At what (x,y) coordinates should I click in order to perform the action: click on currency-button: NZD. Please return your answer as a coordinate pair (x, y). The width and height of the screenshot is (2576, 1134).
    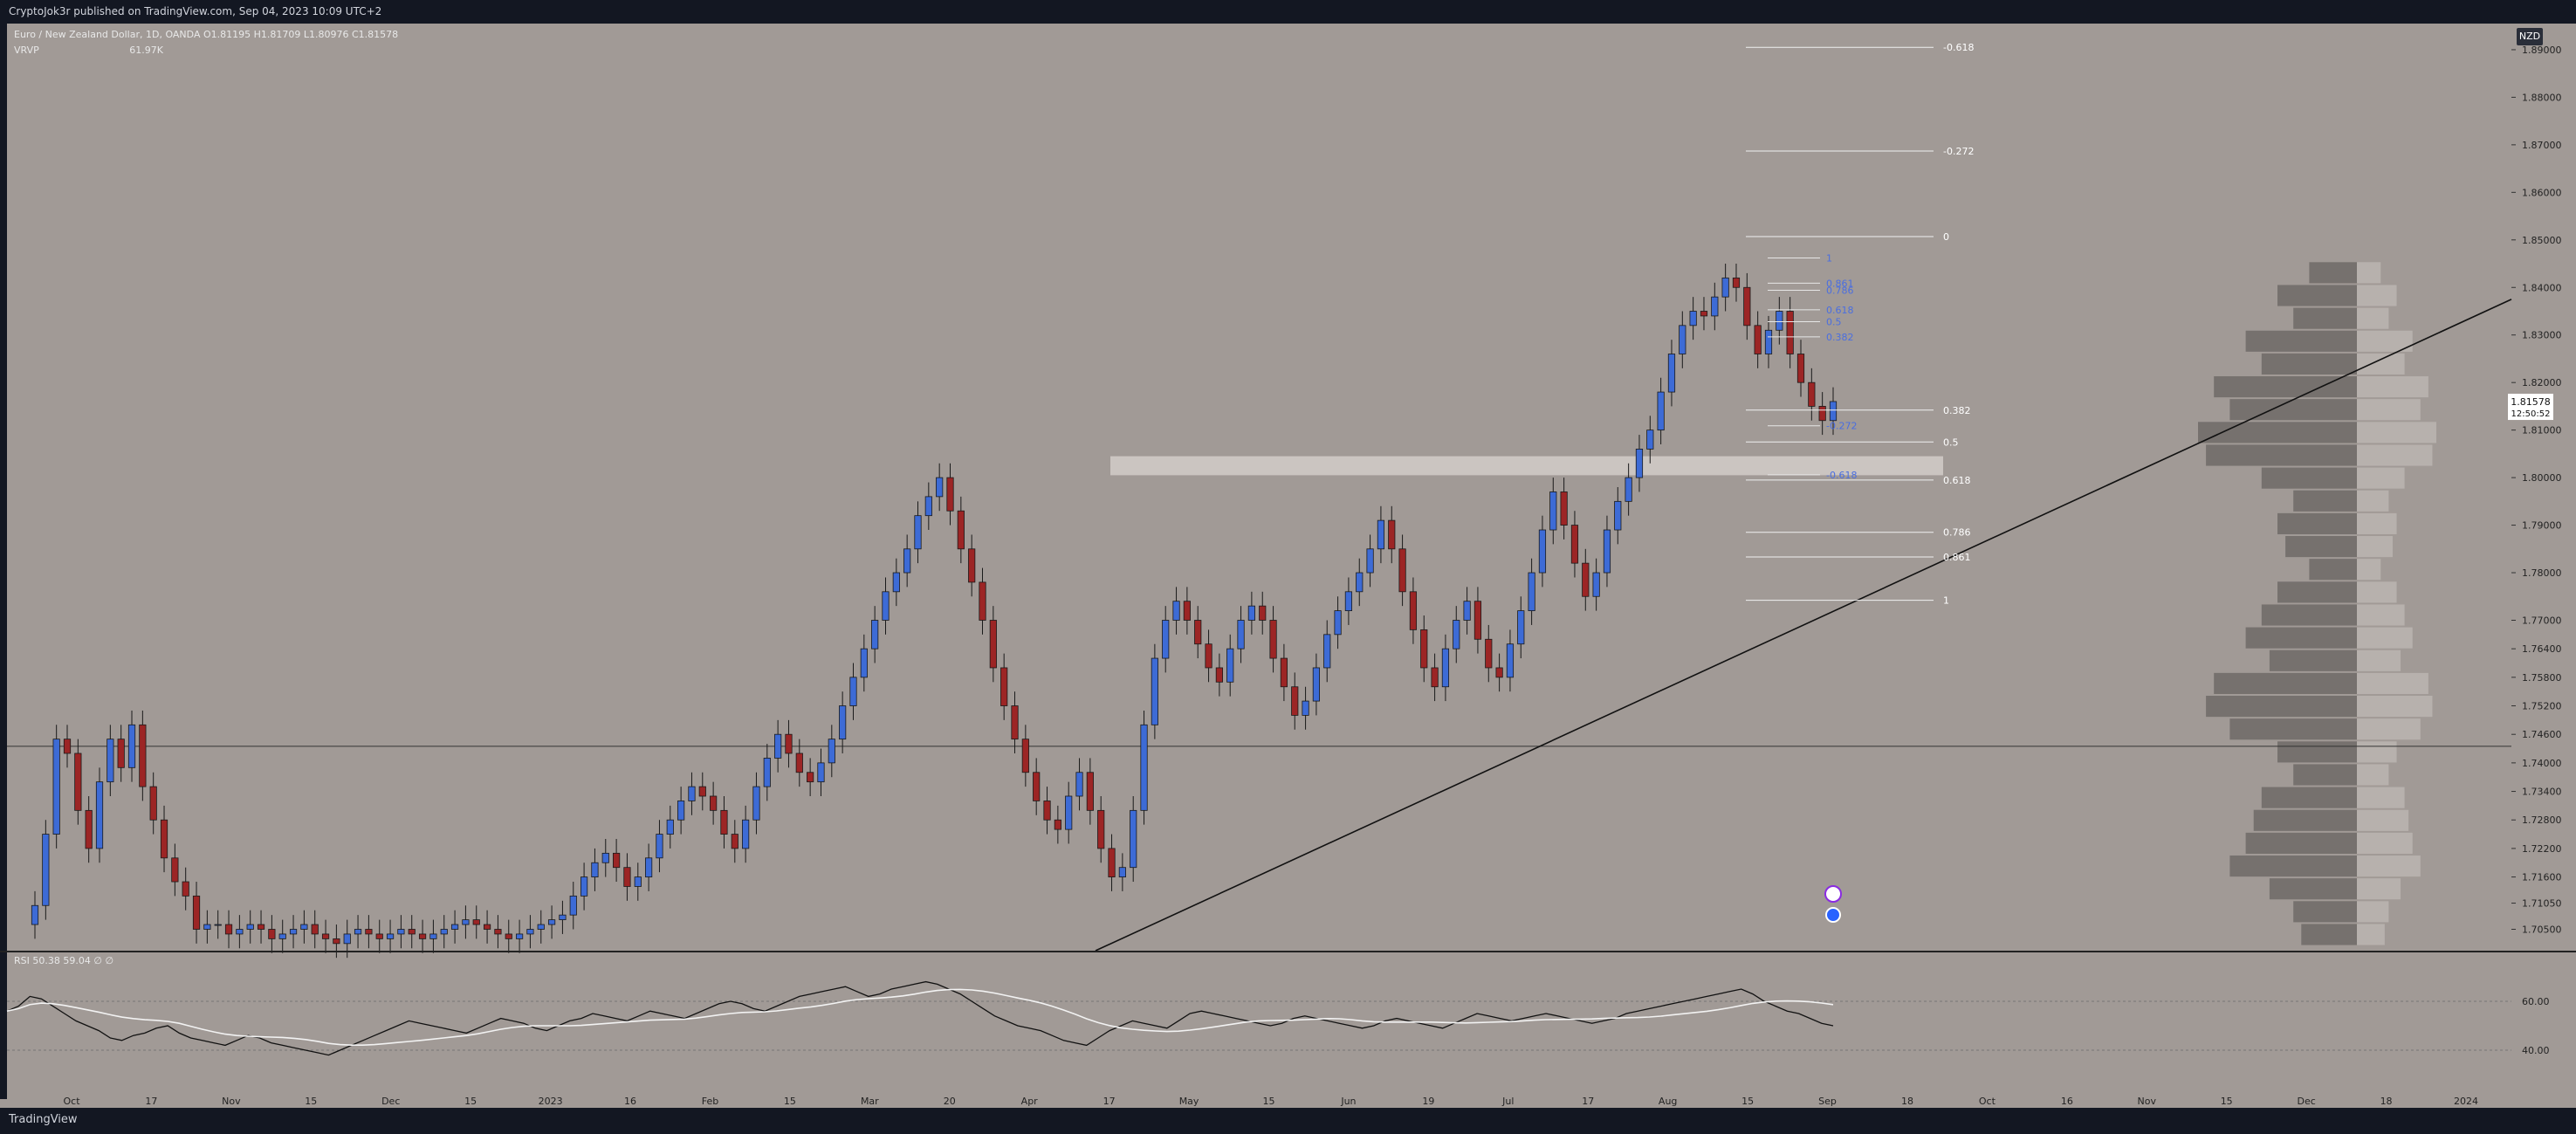
    Looking at the image, I should click on (2530, 36).